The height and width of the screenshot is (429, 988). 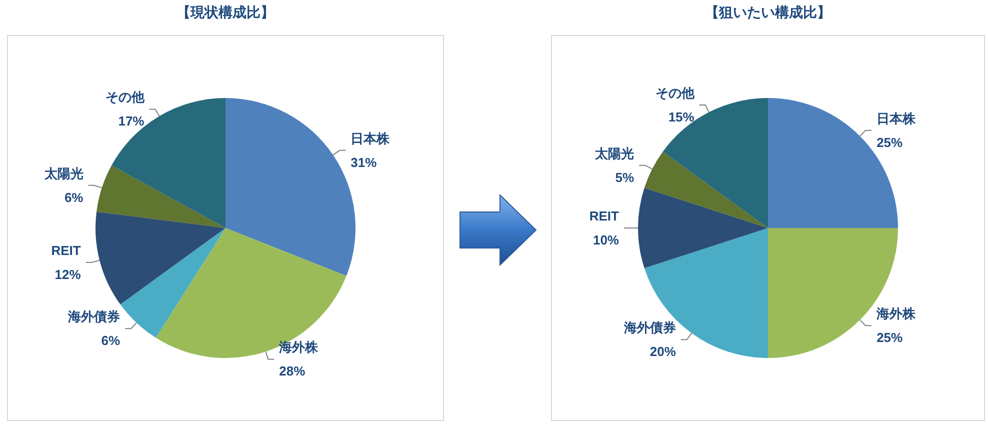 I want to click on data-label: 10%, so click(x=606, y=240).